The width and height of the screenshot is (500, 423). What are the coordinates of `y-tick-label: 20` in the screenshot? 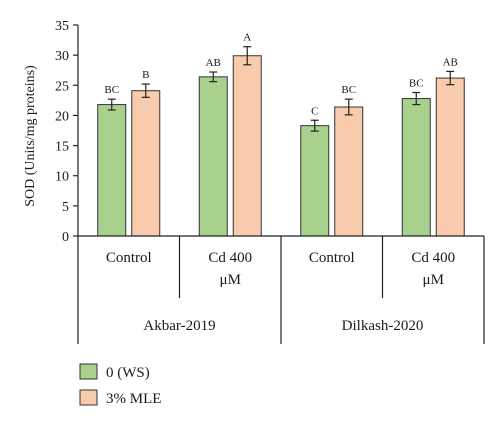 It's located at (62, 116).